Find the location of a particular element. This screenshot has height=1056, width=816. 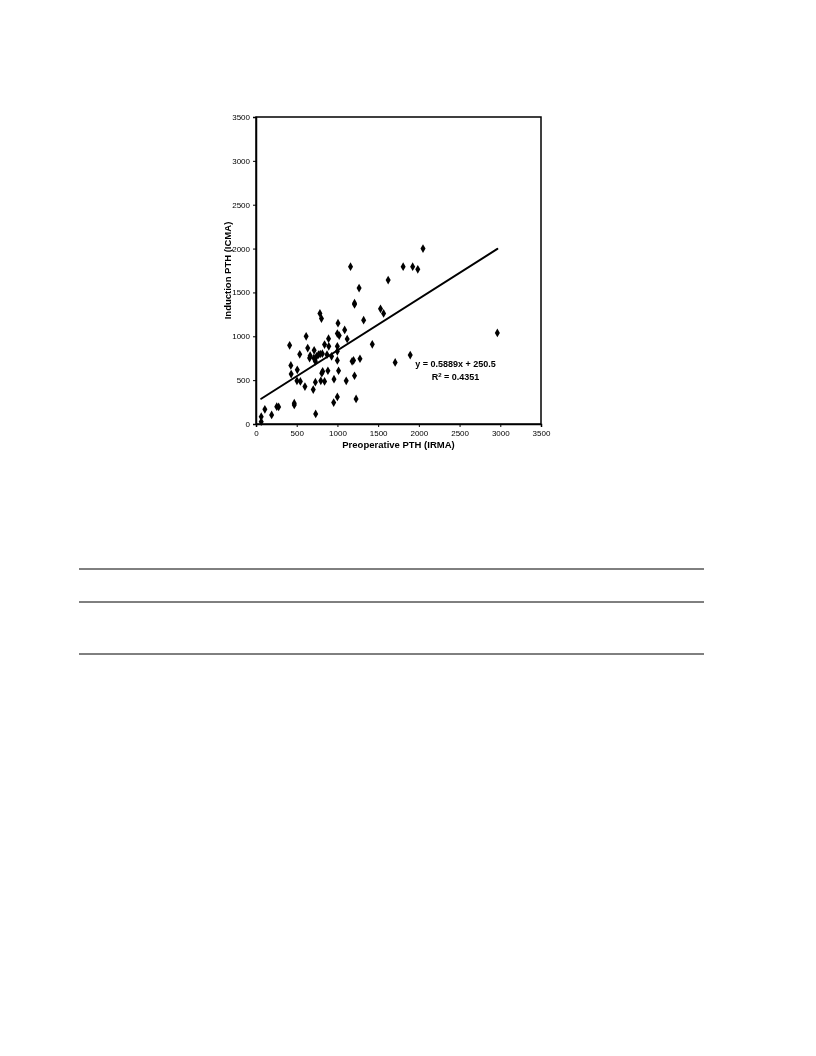

y-tick-label: 500 is located at coordinates (243, 381).